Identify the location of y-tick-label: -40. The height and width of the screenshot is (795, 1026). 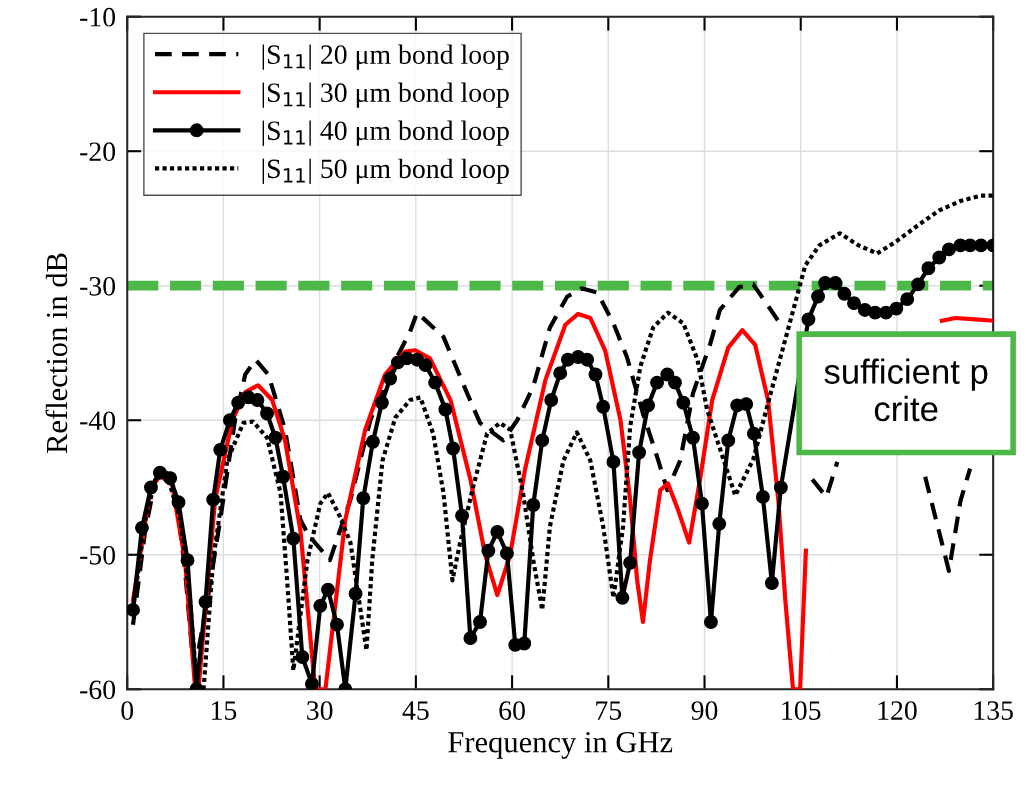
(98, 421).